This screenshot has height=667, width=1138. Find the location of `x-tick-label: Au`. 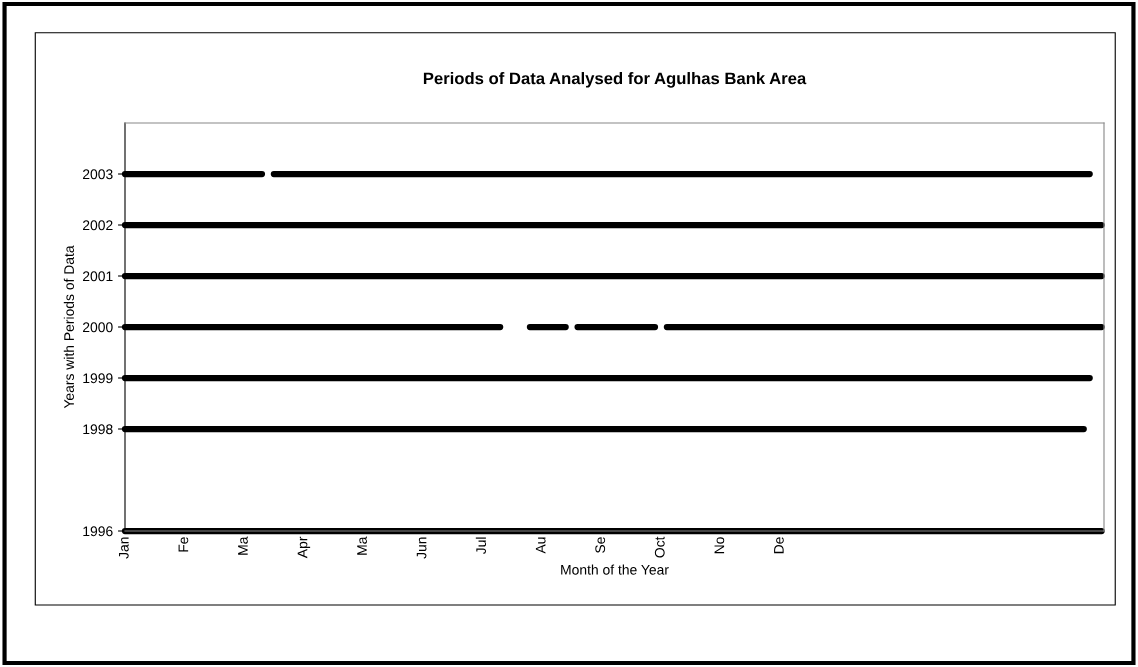

x-tick-label: Au is located at coordinates (540, 545).